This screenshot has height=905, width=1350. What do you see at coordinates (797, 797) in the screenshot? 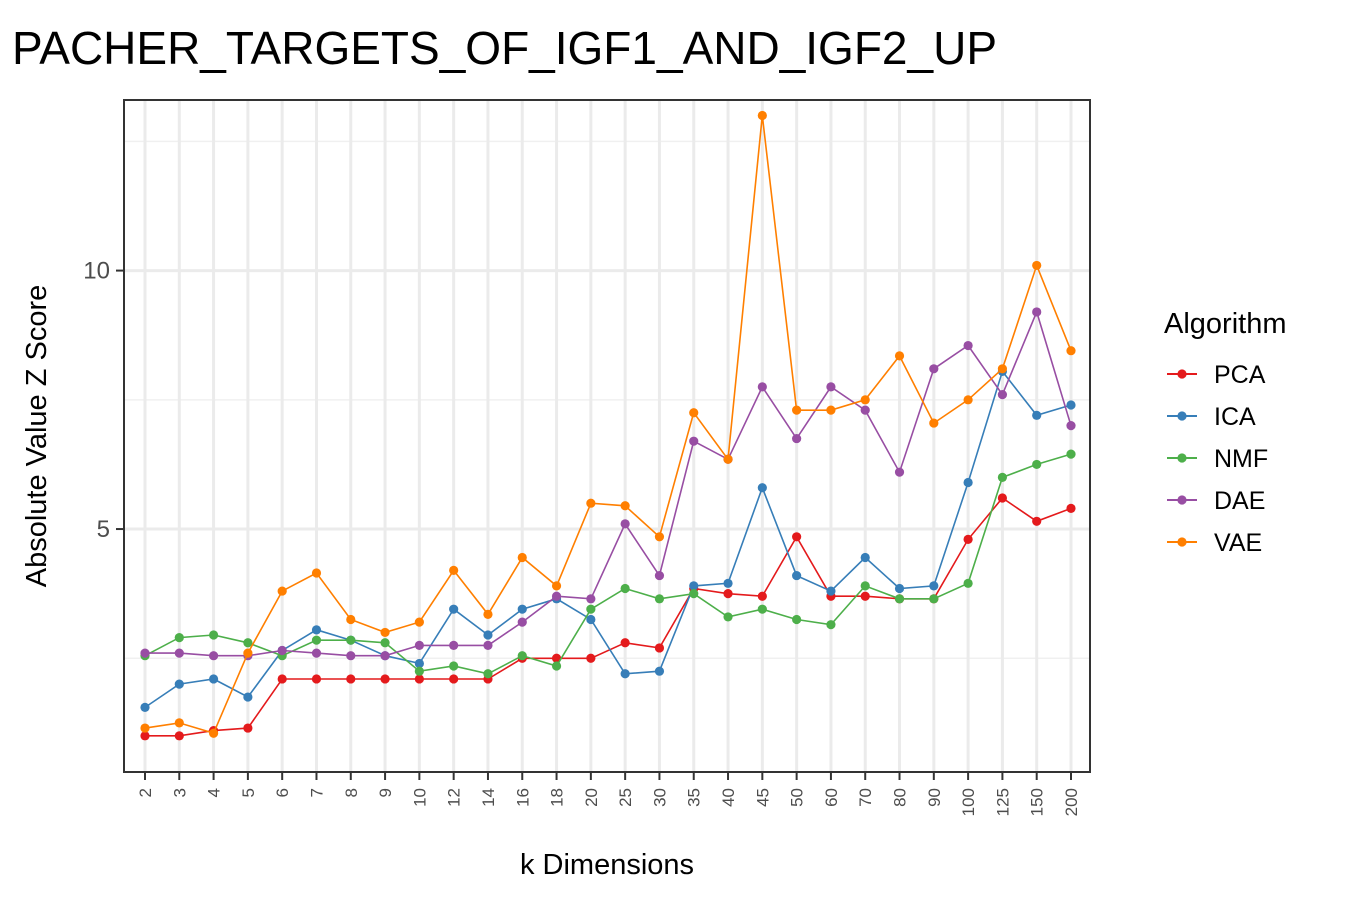
I see `x-tick-label: 50` at bounding box center [797, 797].